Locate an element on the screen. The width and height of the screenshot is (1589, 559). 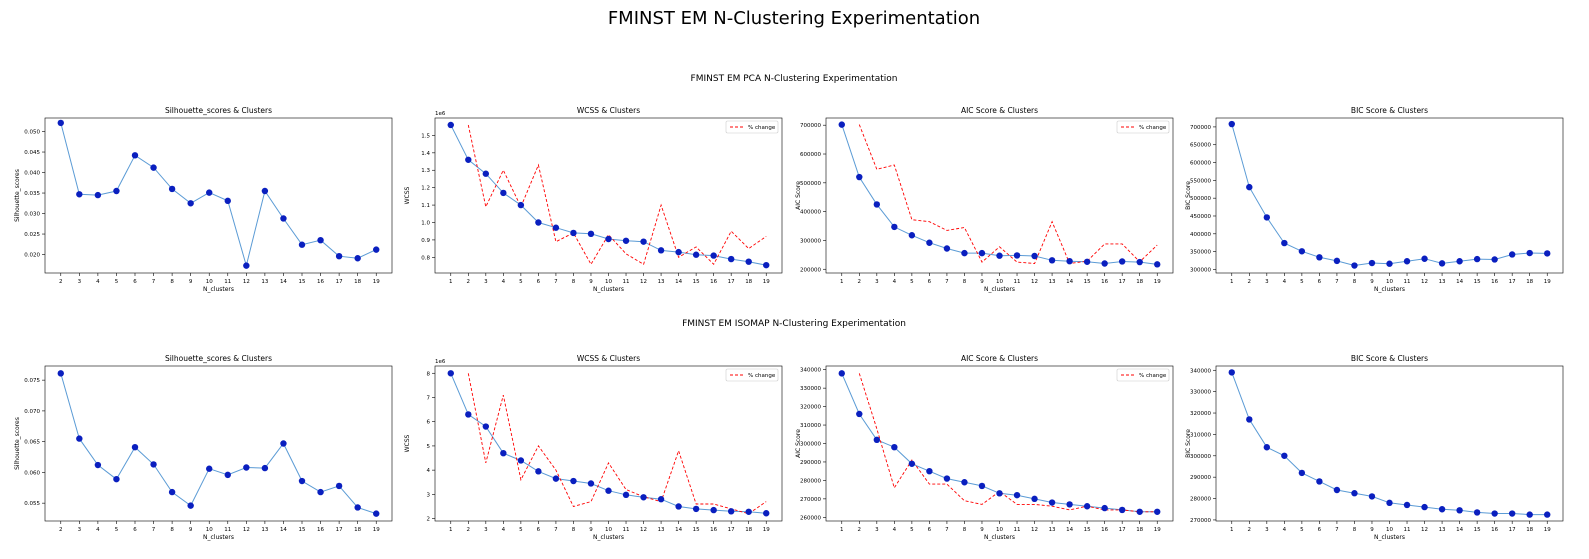
y-axis-label: WCSS is located at coordinates (407, 443).